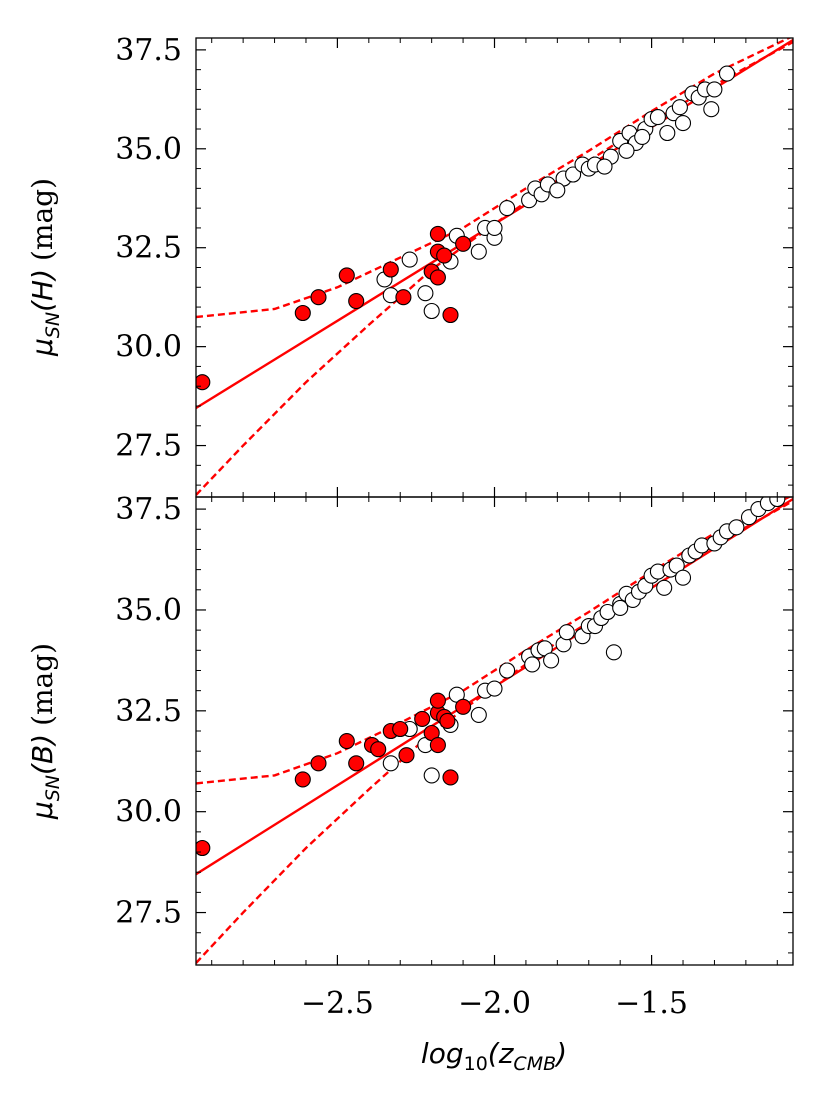  Describe the element at coordinates (148, 509) in the screenshot. I see `bottom-ytick-label-4: 37.5` at that location.